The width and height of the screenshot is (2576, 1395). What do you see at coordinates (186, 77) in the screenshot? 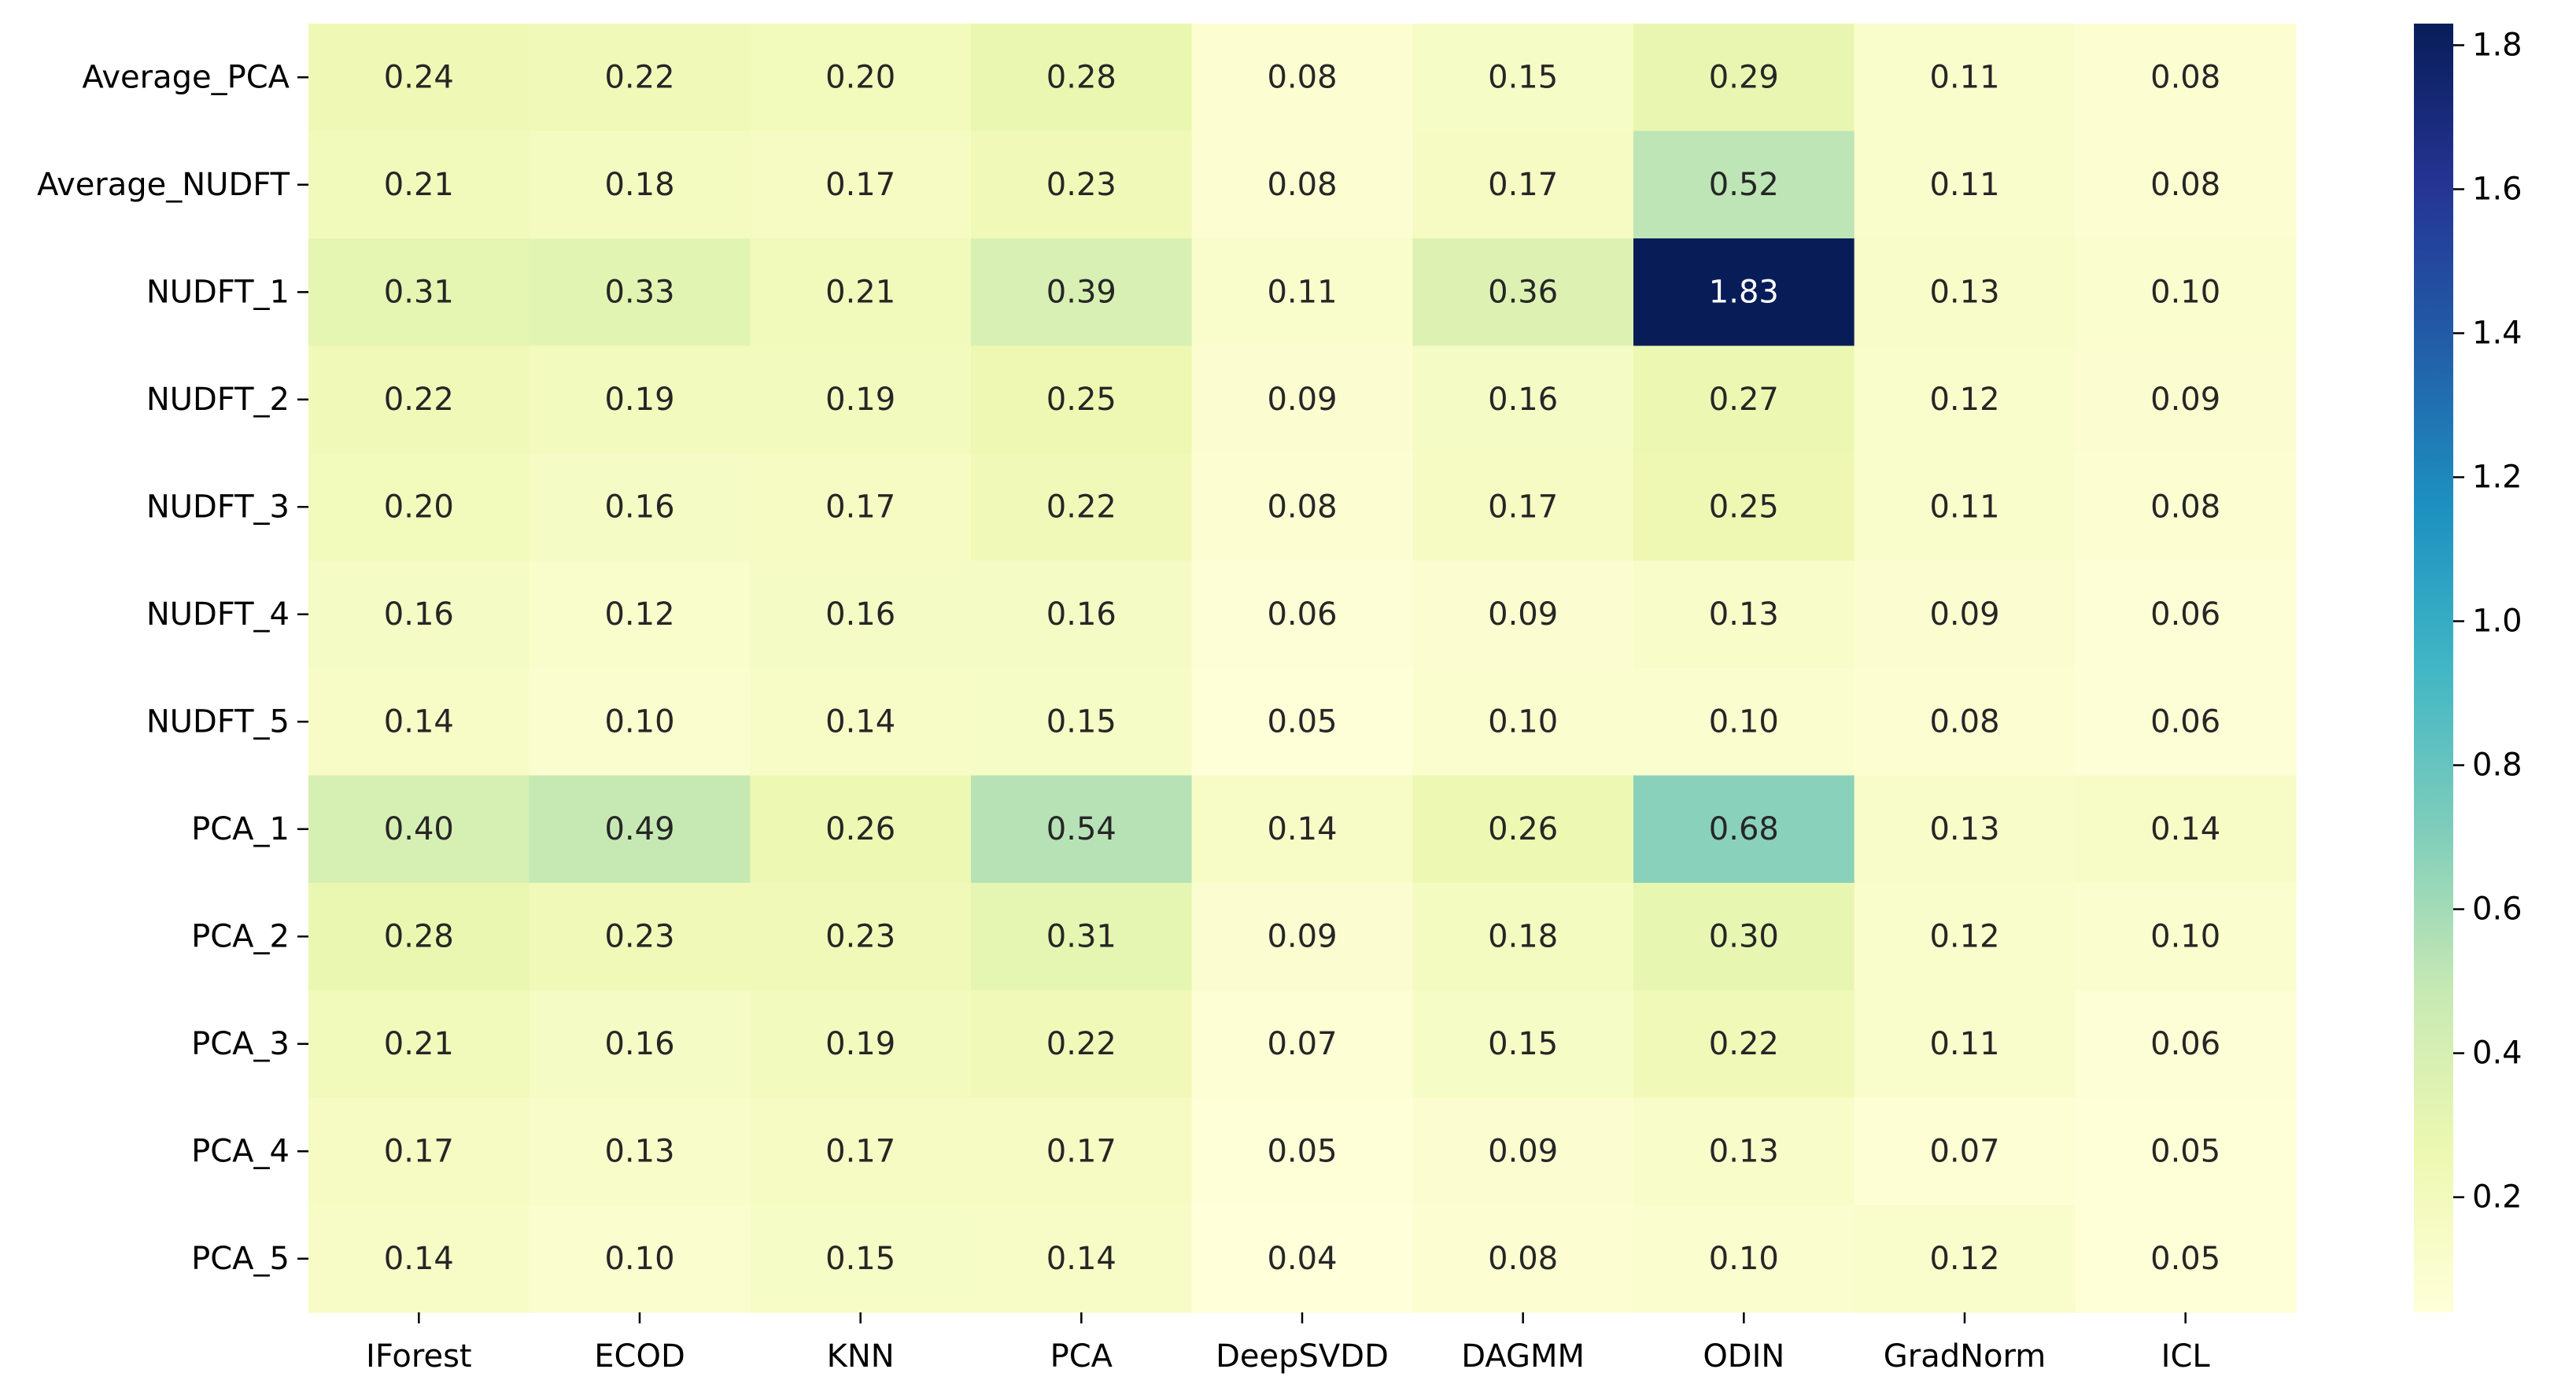
I see `row-label: Average_PCA` at bounding box center [186, 77].